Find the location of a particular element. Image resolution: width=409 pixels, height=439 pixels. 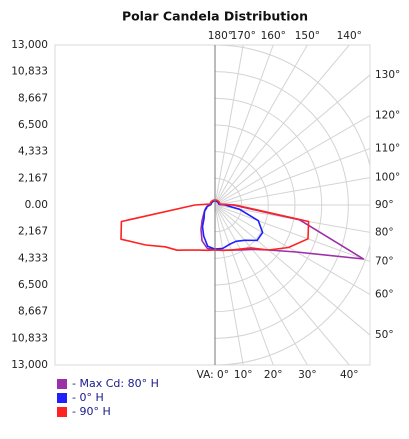

theta-tick-label: 160° is located at coordinates (273, 36).